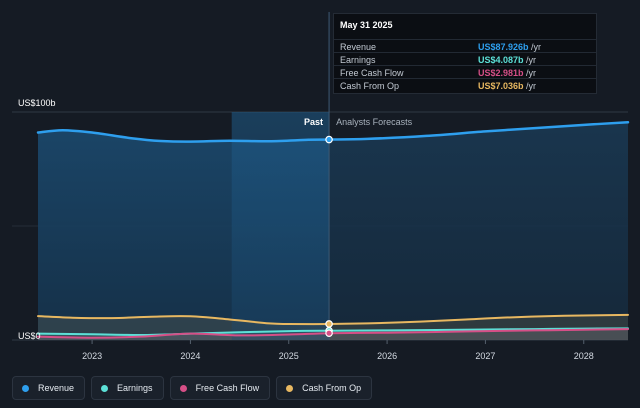 The width and height of the screenshot is (640, 408). I want to click on tooltip-row-cash-from-op: Cash From Op US$7.036b /yr, so click(465, 84).